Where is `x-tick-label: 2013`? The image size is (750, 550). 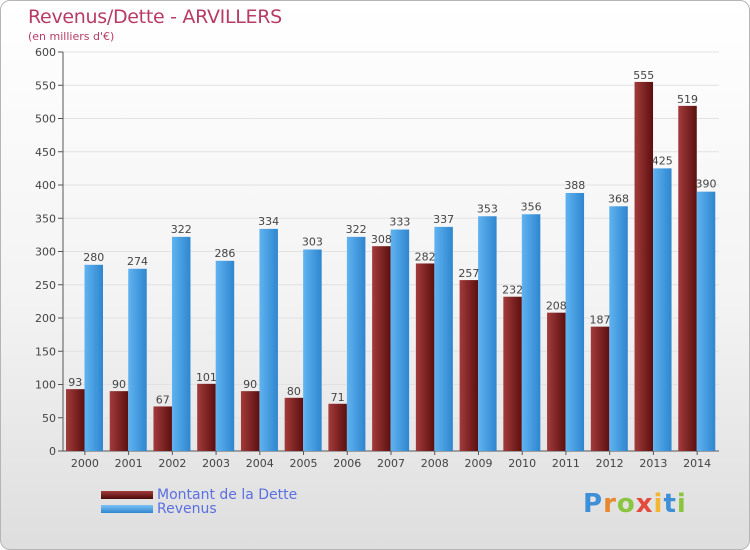
x-tick-label: 2013 is located at coordinates (653, 463).